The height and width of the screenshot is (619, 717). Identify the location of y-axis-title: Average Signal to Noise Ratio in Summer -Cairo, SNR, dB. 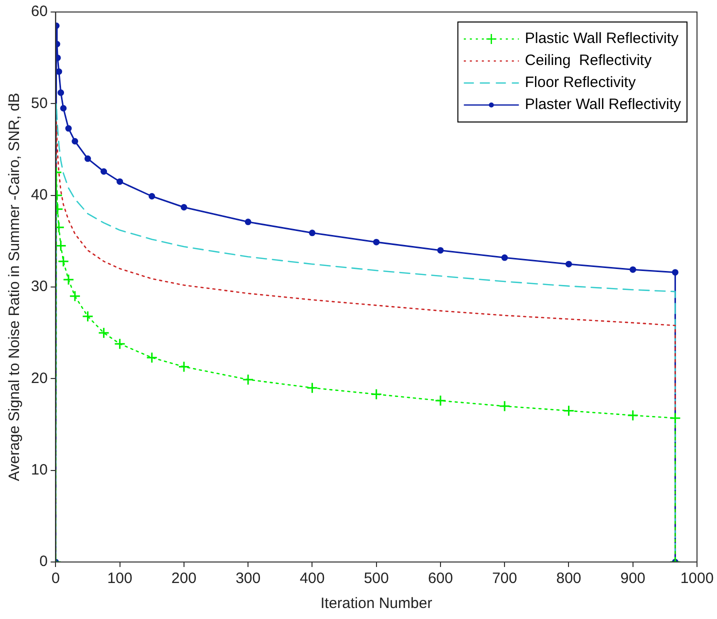
(15, 287).